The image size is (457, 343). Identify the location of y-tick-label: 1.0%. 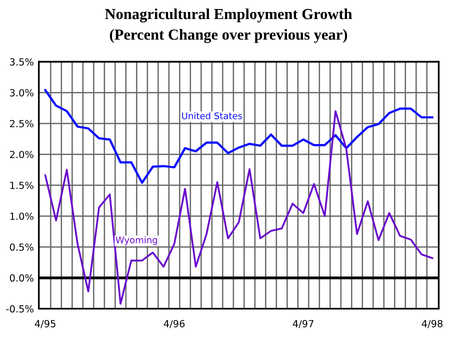
(22, 216).